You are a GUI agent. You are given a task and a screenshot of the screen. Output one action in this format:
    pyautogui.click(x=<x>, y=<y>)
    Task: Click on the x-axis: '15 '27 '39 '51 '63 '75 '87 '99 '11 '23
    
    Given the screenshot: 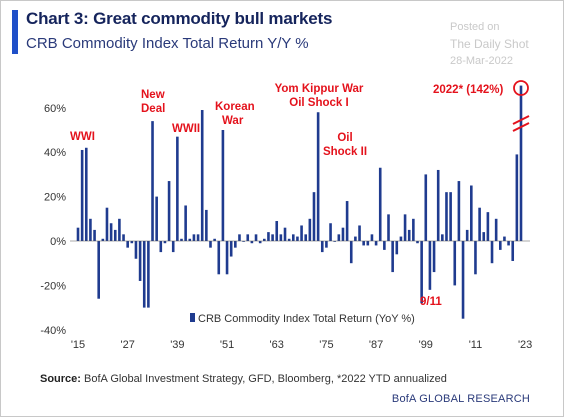 What is the action you would take?
    pyautogui.click(x=301, y=345)
    